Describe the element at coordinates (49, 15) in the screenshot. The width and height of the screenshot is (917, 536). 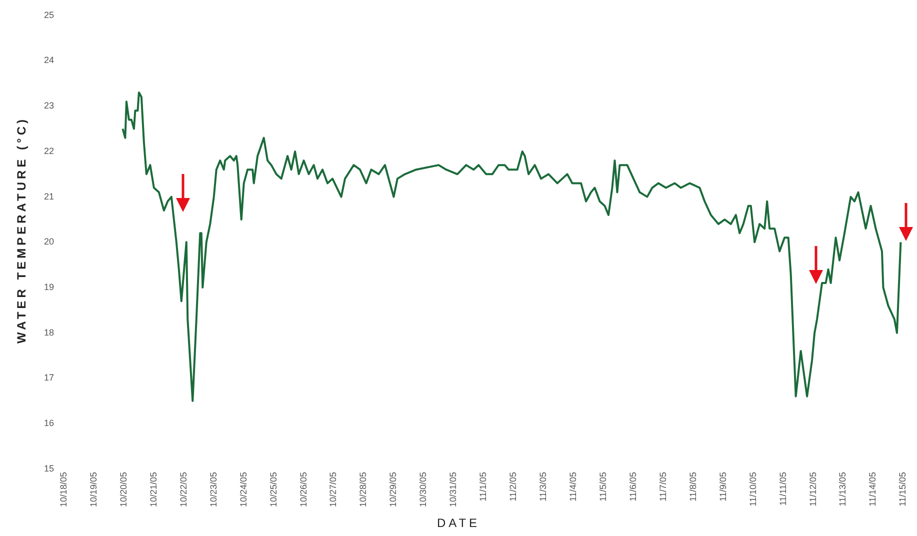
I see `y-tick-label: 25` at that location.